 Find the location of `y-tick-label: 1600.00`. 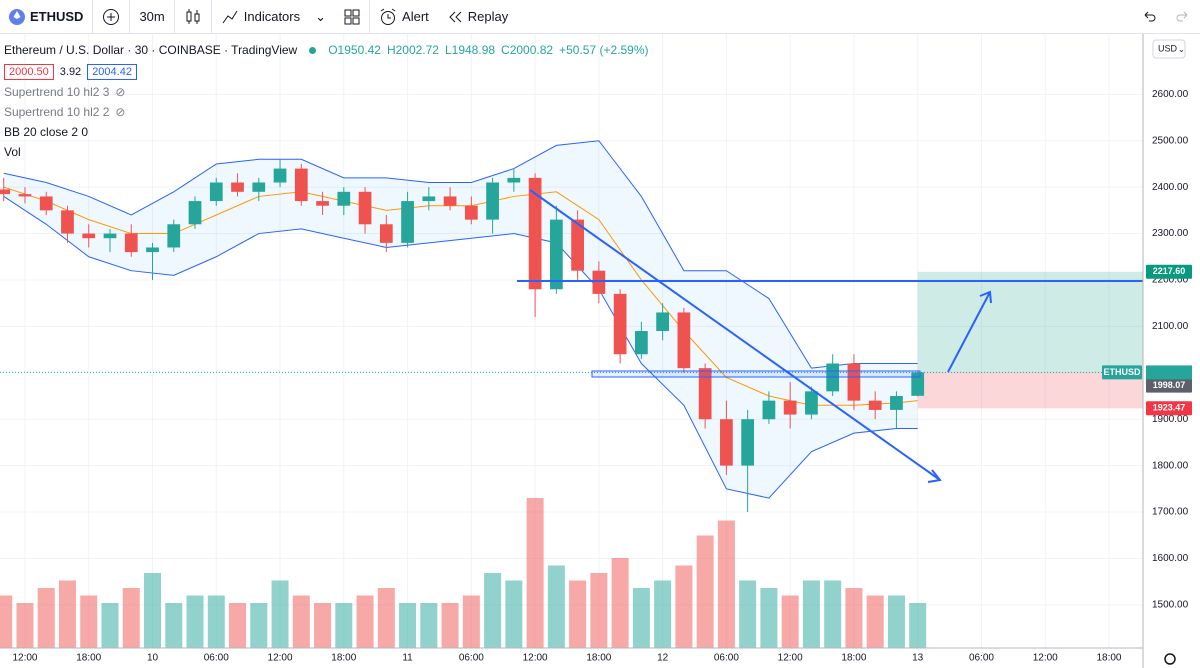

y-tick-label: 1600.00 is located at coordinates (1170, 558).